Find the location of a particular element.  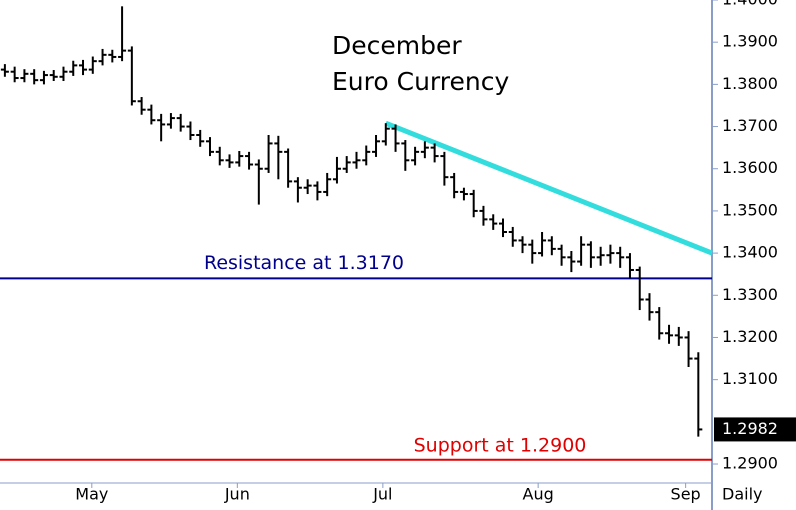

chart-subtitle: Euro Currency is located at coordinates (420, 81).